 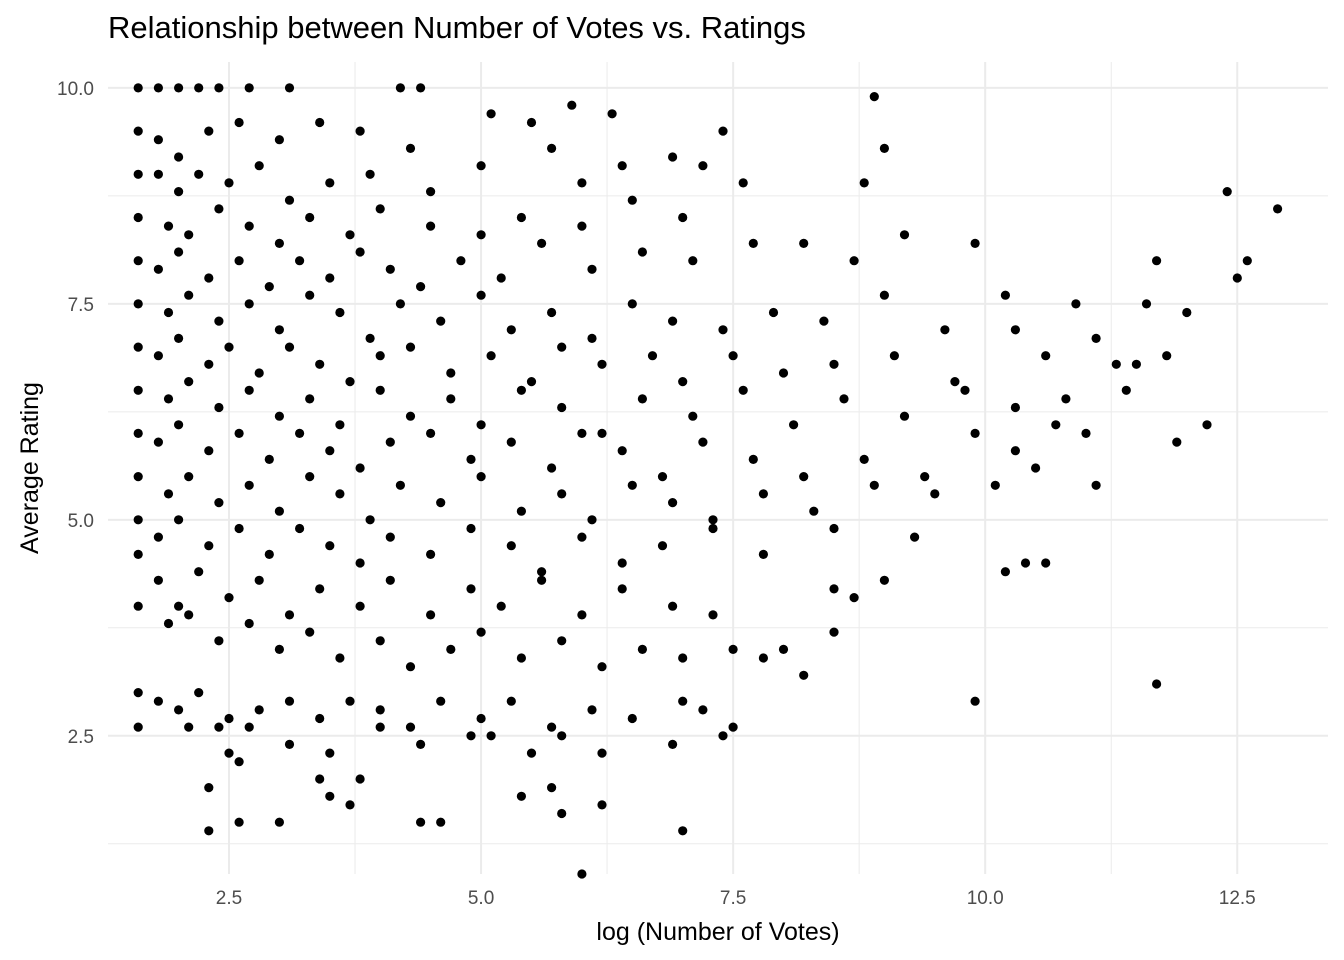 What do you see at coordinates (75, 89) in the screenshot?
I see `y-tick-label: 10.0` at bounding box center [75, 89].